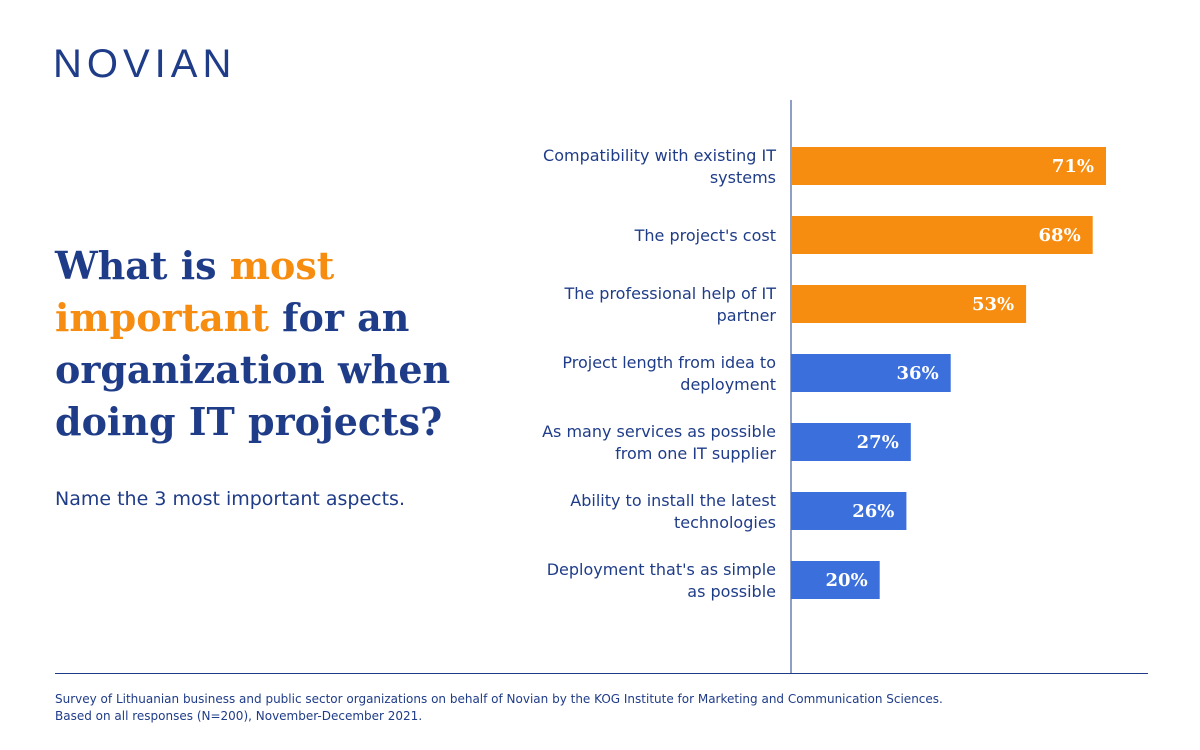 The width and height of the screenshot is (1200, 750). Describe the element at coordinates (659, 431) in the screenshot. I see `category-label-line: As many services as possible` at that location.